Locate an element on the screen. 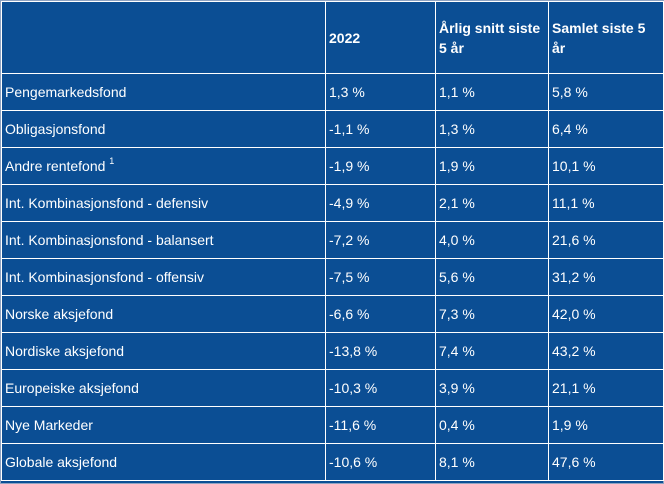 This screenshot has height=484, width=664. fund-type-label: Nye Markeder is located at coordinates (49, 425).